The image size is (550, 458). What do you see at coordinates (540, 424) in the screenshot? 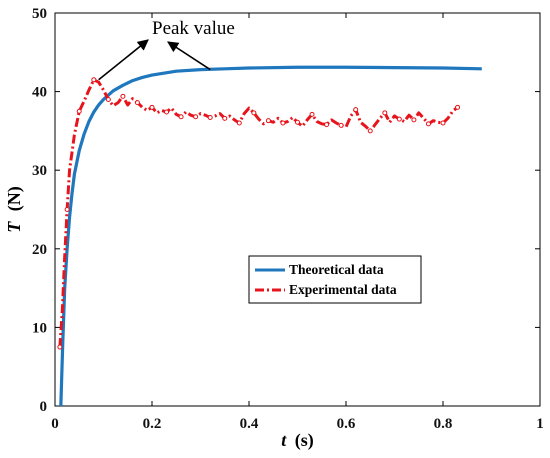
I see `x-tick-label: 1` at bounding box center [540, 424].